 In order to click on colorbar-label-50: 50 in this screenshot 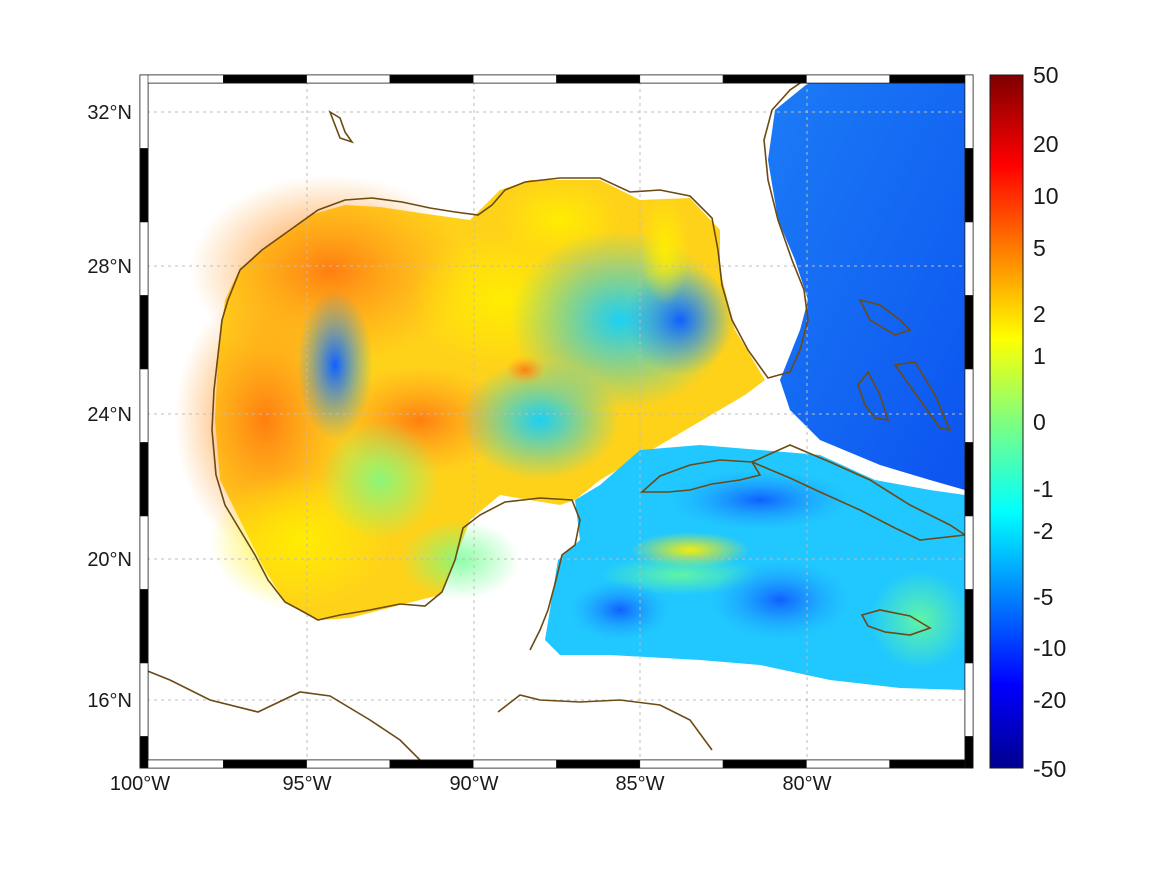, I will do `click(1046, 75)`.